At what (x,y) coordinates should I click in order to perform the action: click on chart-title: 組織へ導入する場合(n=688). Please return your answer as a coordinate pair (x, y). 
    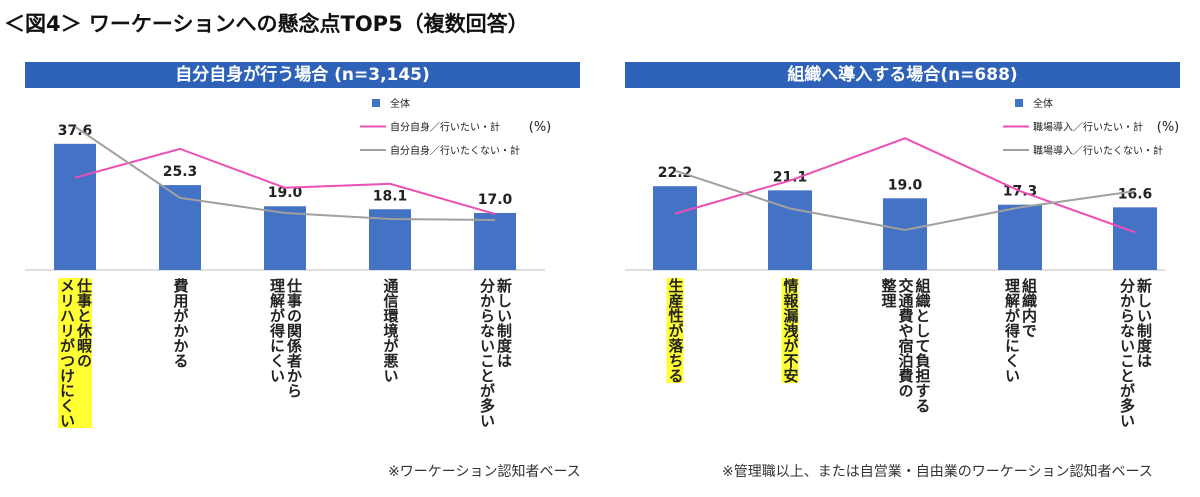
    Looking at the image, I should click on (902, 75).